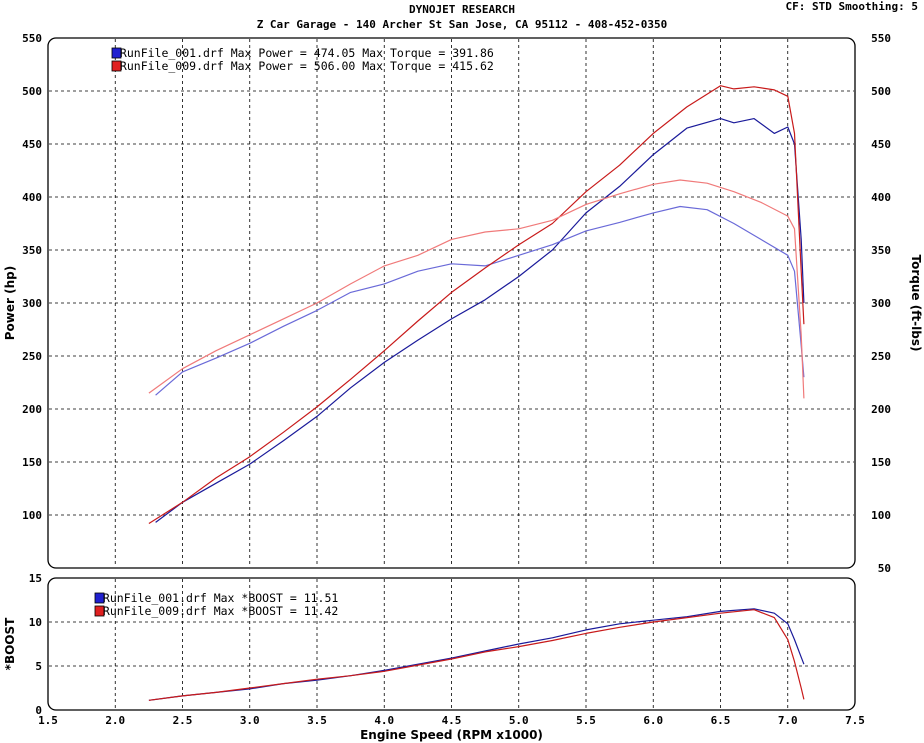 The image size is (924, 743). I want to click on x-tick-label-5-0: 5.0, so click(519, 720).